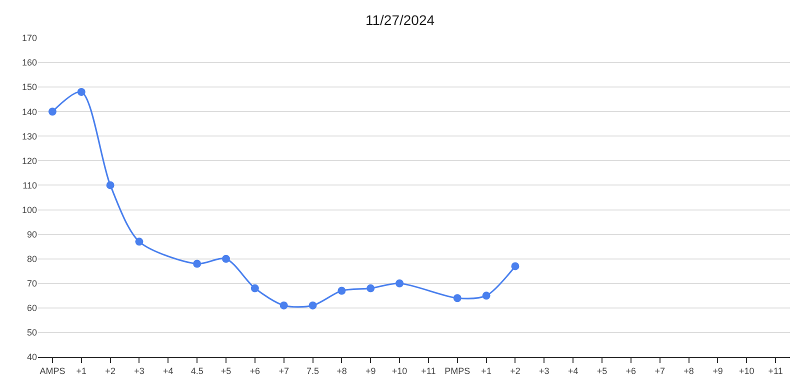 The width and height of the screenshot is (800, 385). What do you see at coordinates (29, 38) in the screenshot?
I see `y-tick-label: 170` at bounding box center [29, 38].